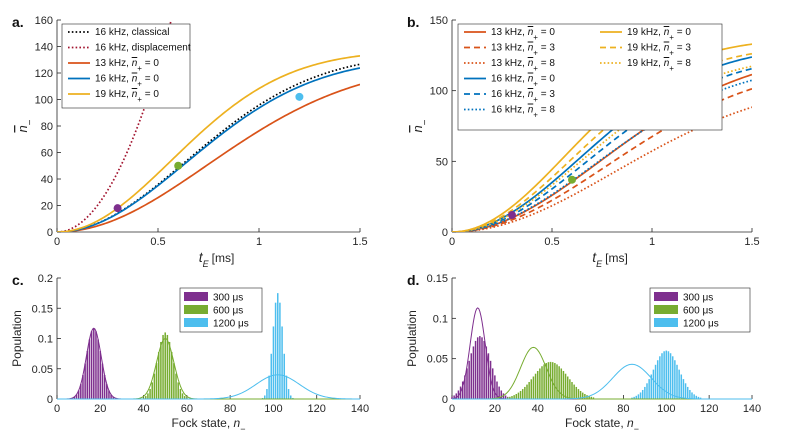 The image size is (793, 435). I want to click on x-tick-label: 100, so click(666, 409).